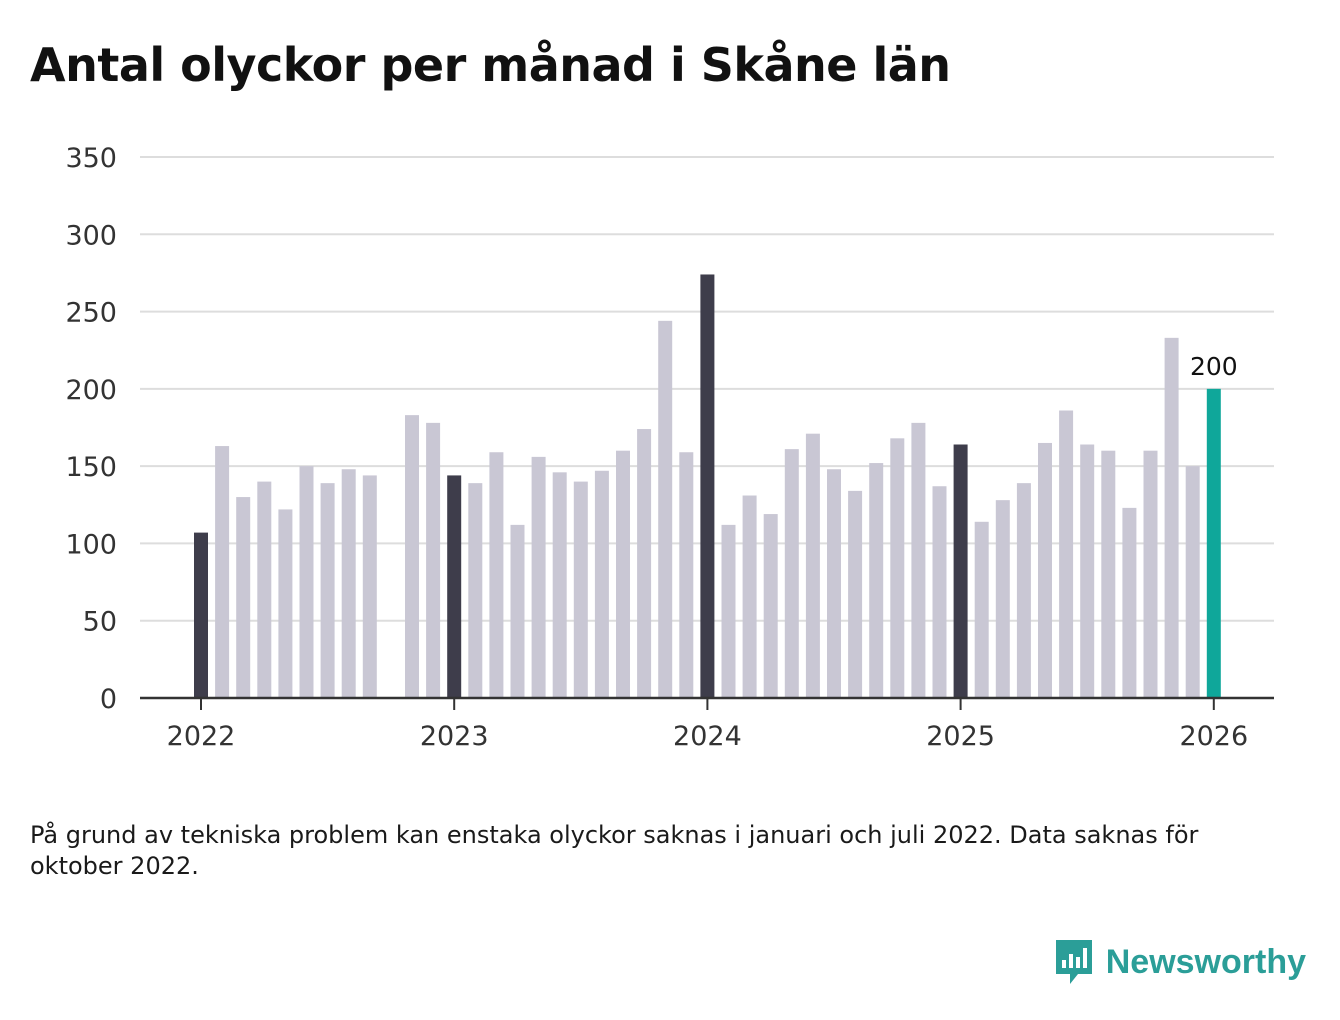 Image resolution: width=1340 pixels, height=1020 pixels. What do you see at coordinates (91, 390) in the screenshot?
I see `y-tick-label-200: 200` at bounding box center [91, 390].